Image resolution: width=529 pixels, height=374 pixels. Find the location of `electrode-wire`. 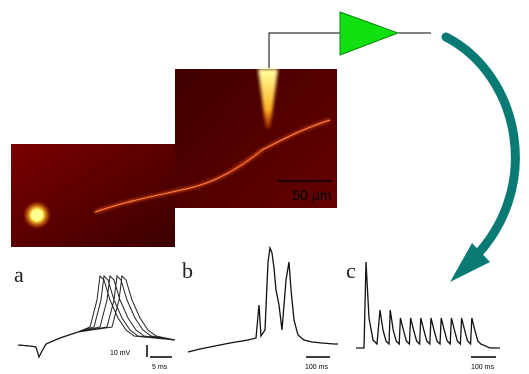

electrode-wire is located at coordinates (304, 50).